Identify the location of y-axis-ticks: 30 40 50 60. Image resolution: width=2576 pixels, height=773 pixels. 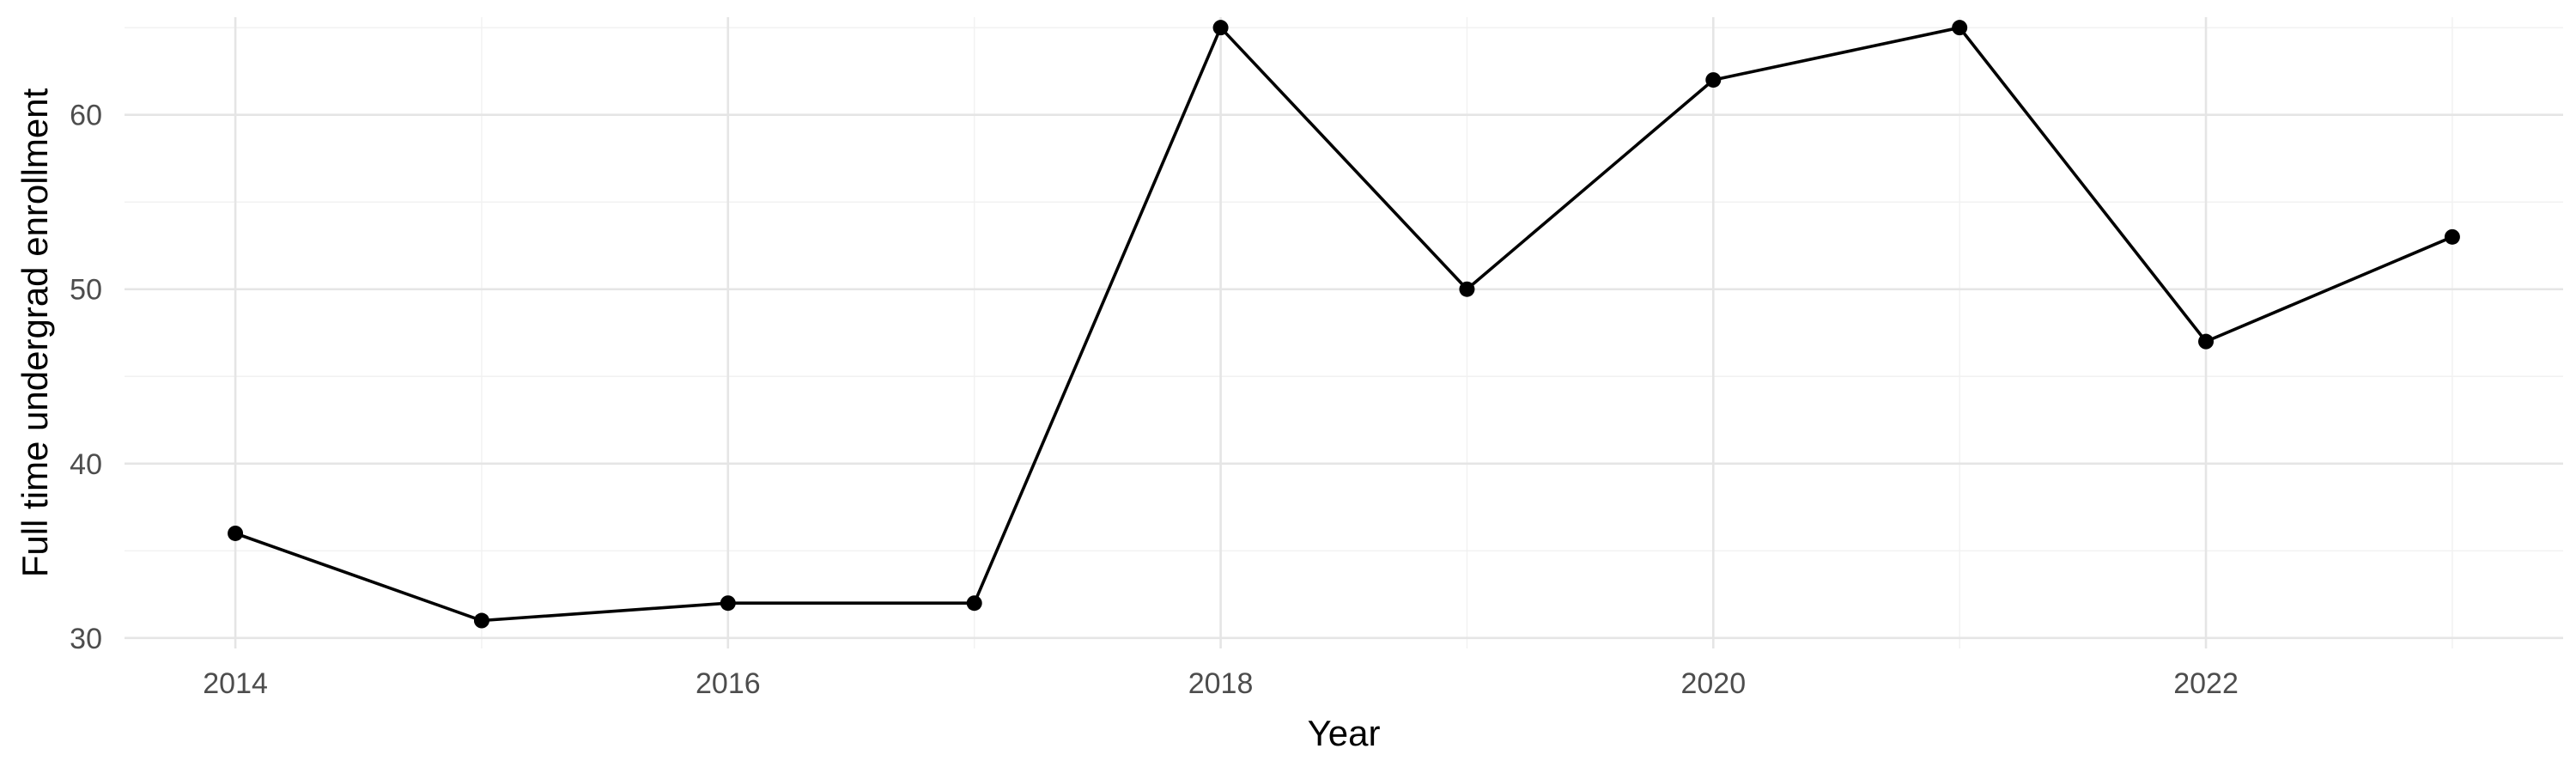
(86, 377).